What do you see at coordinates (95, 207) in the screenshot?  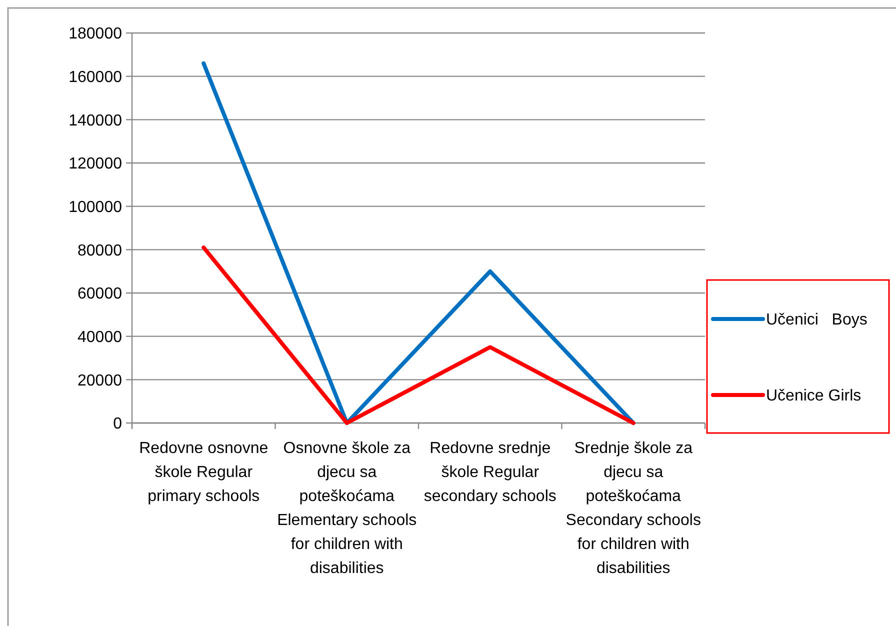 I see `y-tick-label: 100000` at bounding box center [95, 207].